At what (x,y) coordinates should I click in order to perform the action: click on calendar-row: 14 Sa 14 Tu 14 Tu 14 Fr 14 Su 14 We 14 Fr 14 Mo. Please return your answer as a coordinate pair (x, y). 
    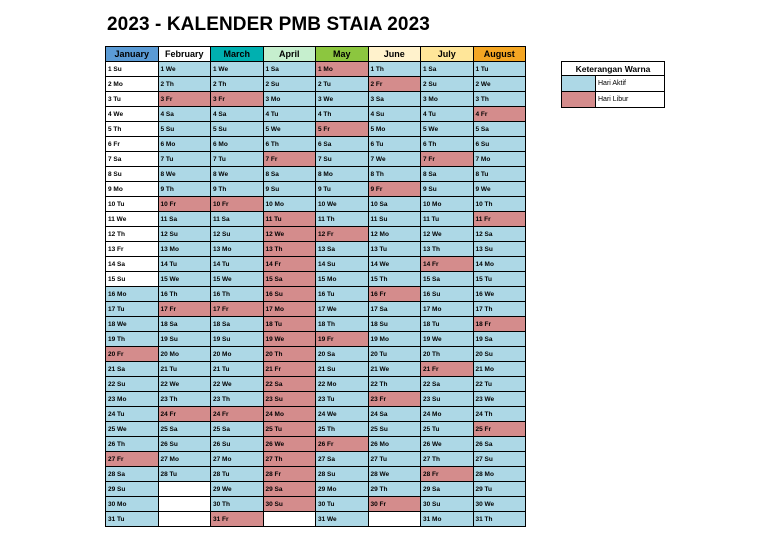
    Looking at the image, I should click on (315, 264).